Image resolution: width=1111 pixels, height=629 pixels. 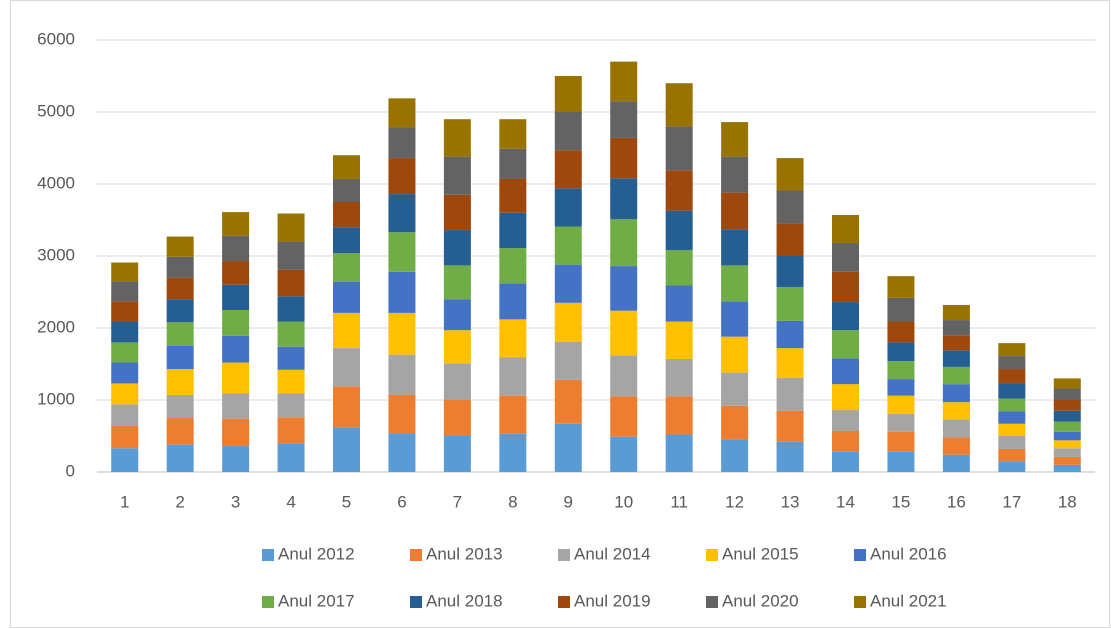 What do you see at coordinates (56, 38) in the screenshot?
I see `y-tick-label: 6000` at bounding box center [56, 38].